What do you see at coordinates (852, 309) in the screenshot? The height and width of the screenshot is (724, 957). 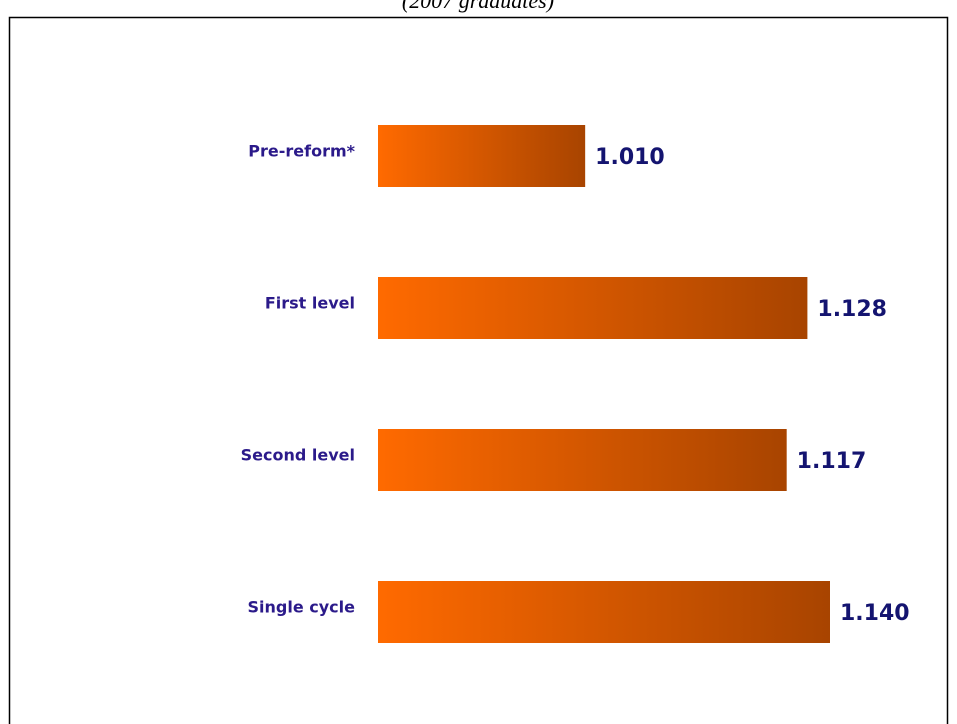 I see `value-label: 1.128` at bounding box center [852, 309].